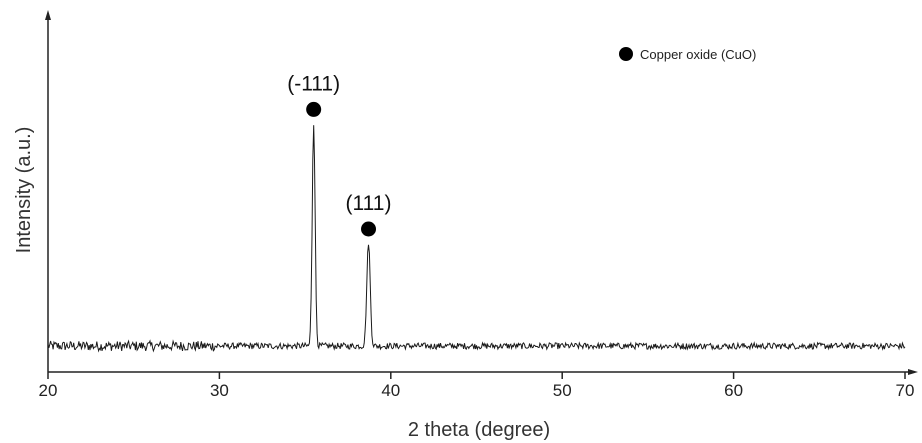 The image size is (922, 443). Describe the element at coordinates (339, 154) in the screenshot. I see `peak-annotations: (-111) (111)` at that location.